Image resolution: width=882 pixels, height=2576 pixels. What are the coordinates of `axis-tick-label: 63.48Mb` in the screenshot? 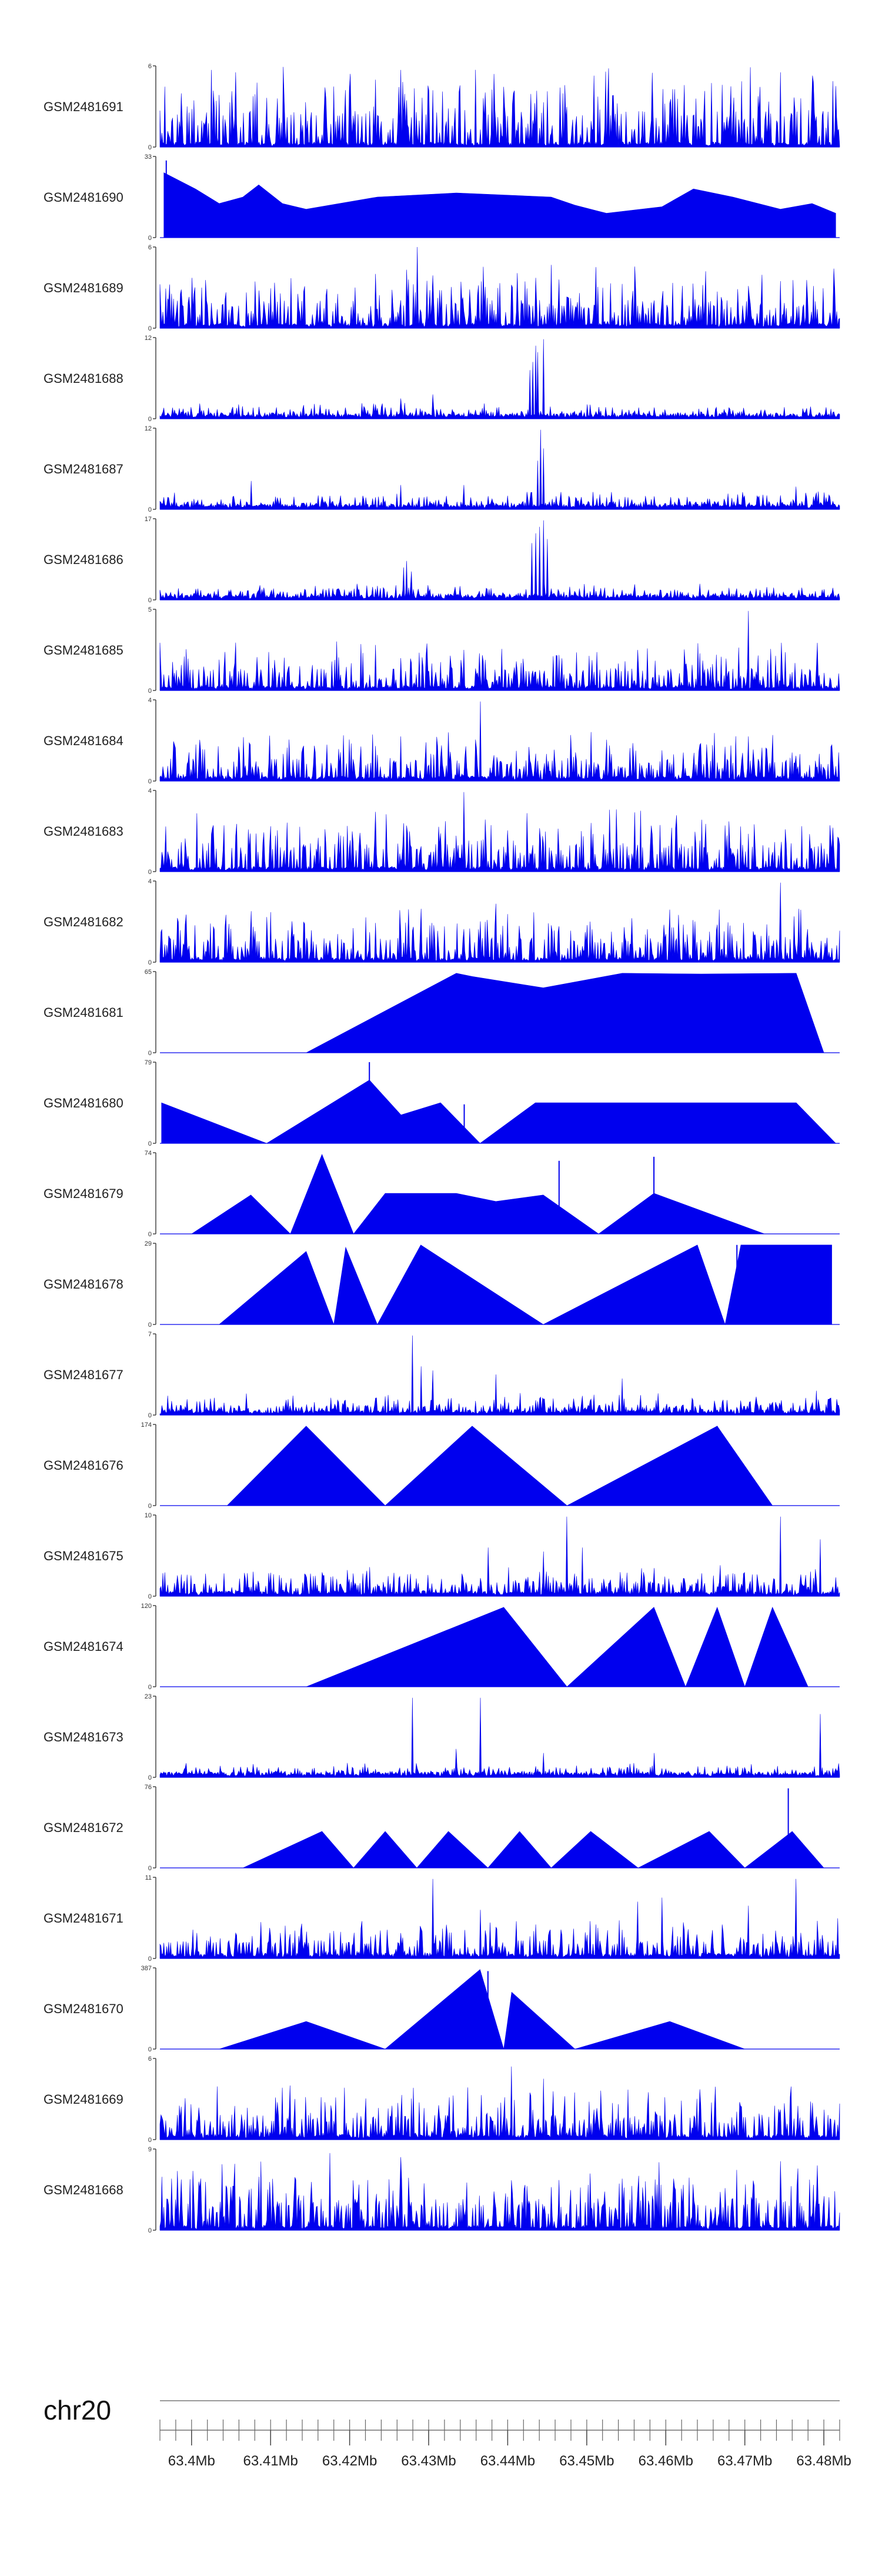 It's located at (823, 2461).